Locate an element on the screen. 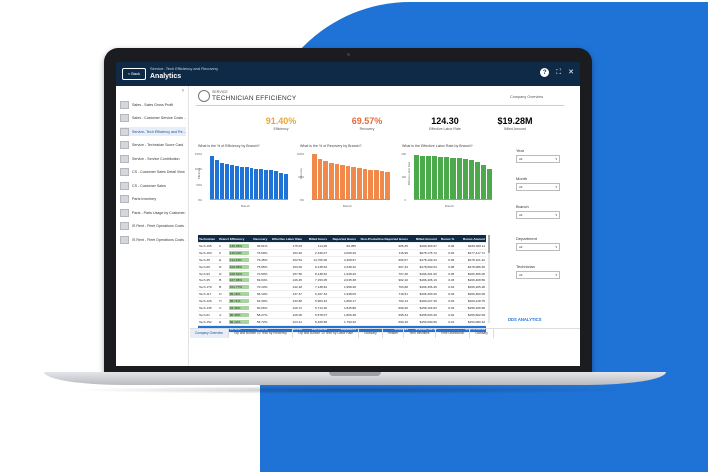  company-overview-link: Company Overview is located at coordinates (527, 97).